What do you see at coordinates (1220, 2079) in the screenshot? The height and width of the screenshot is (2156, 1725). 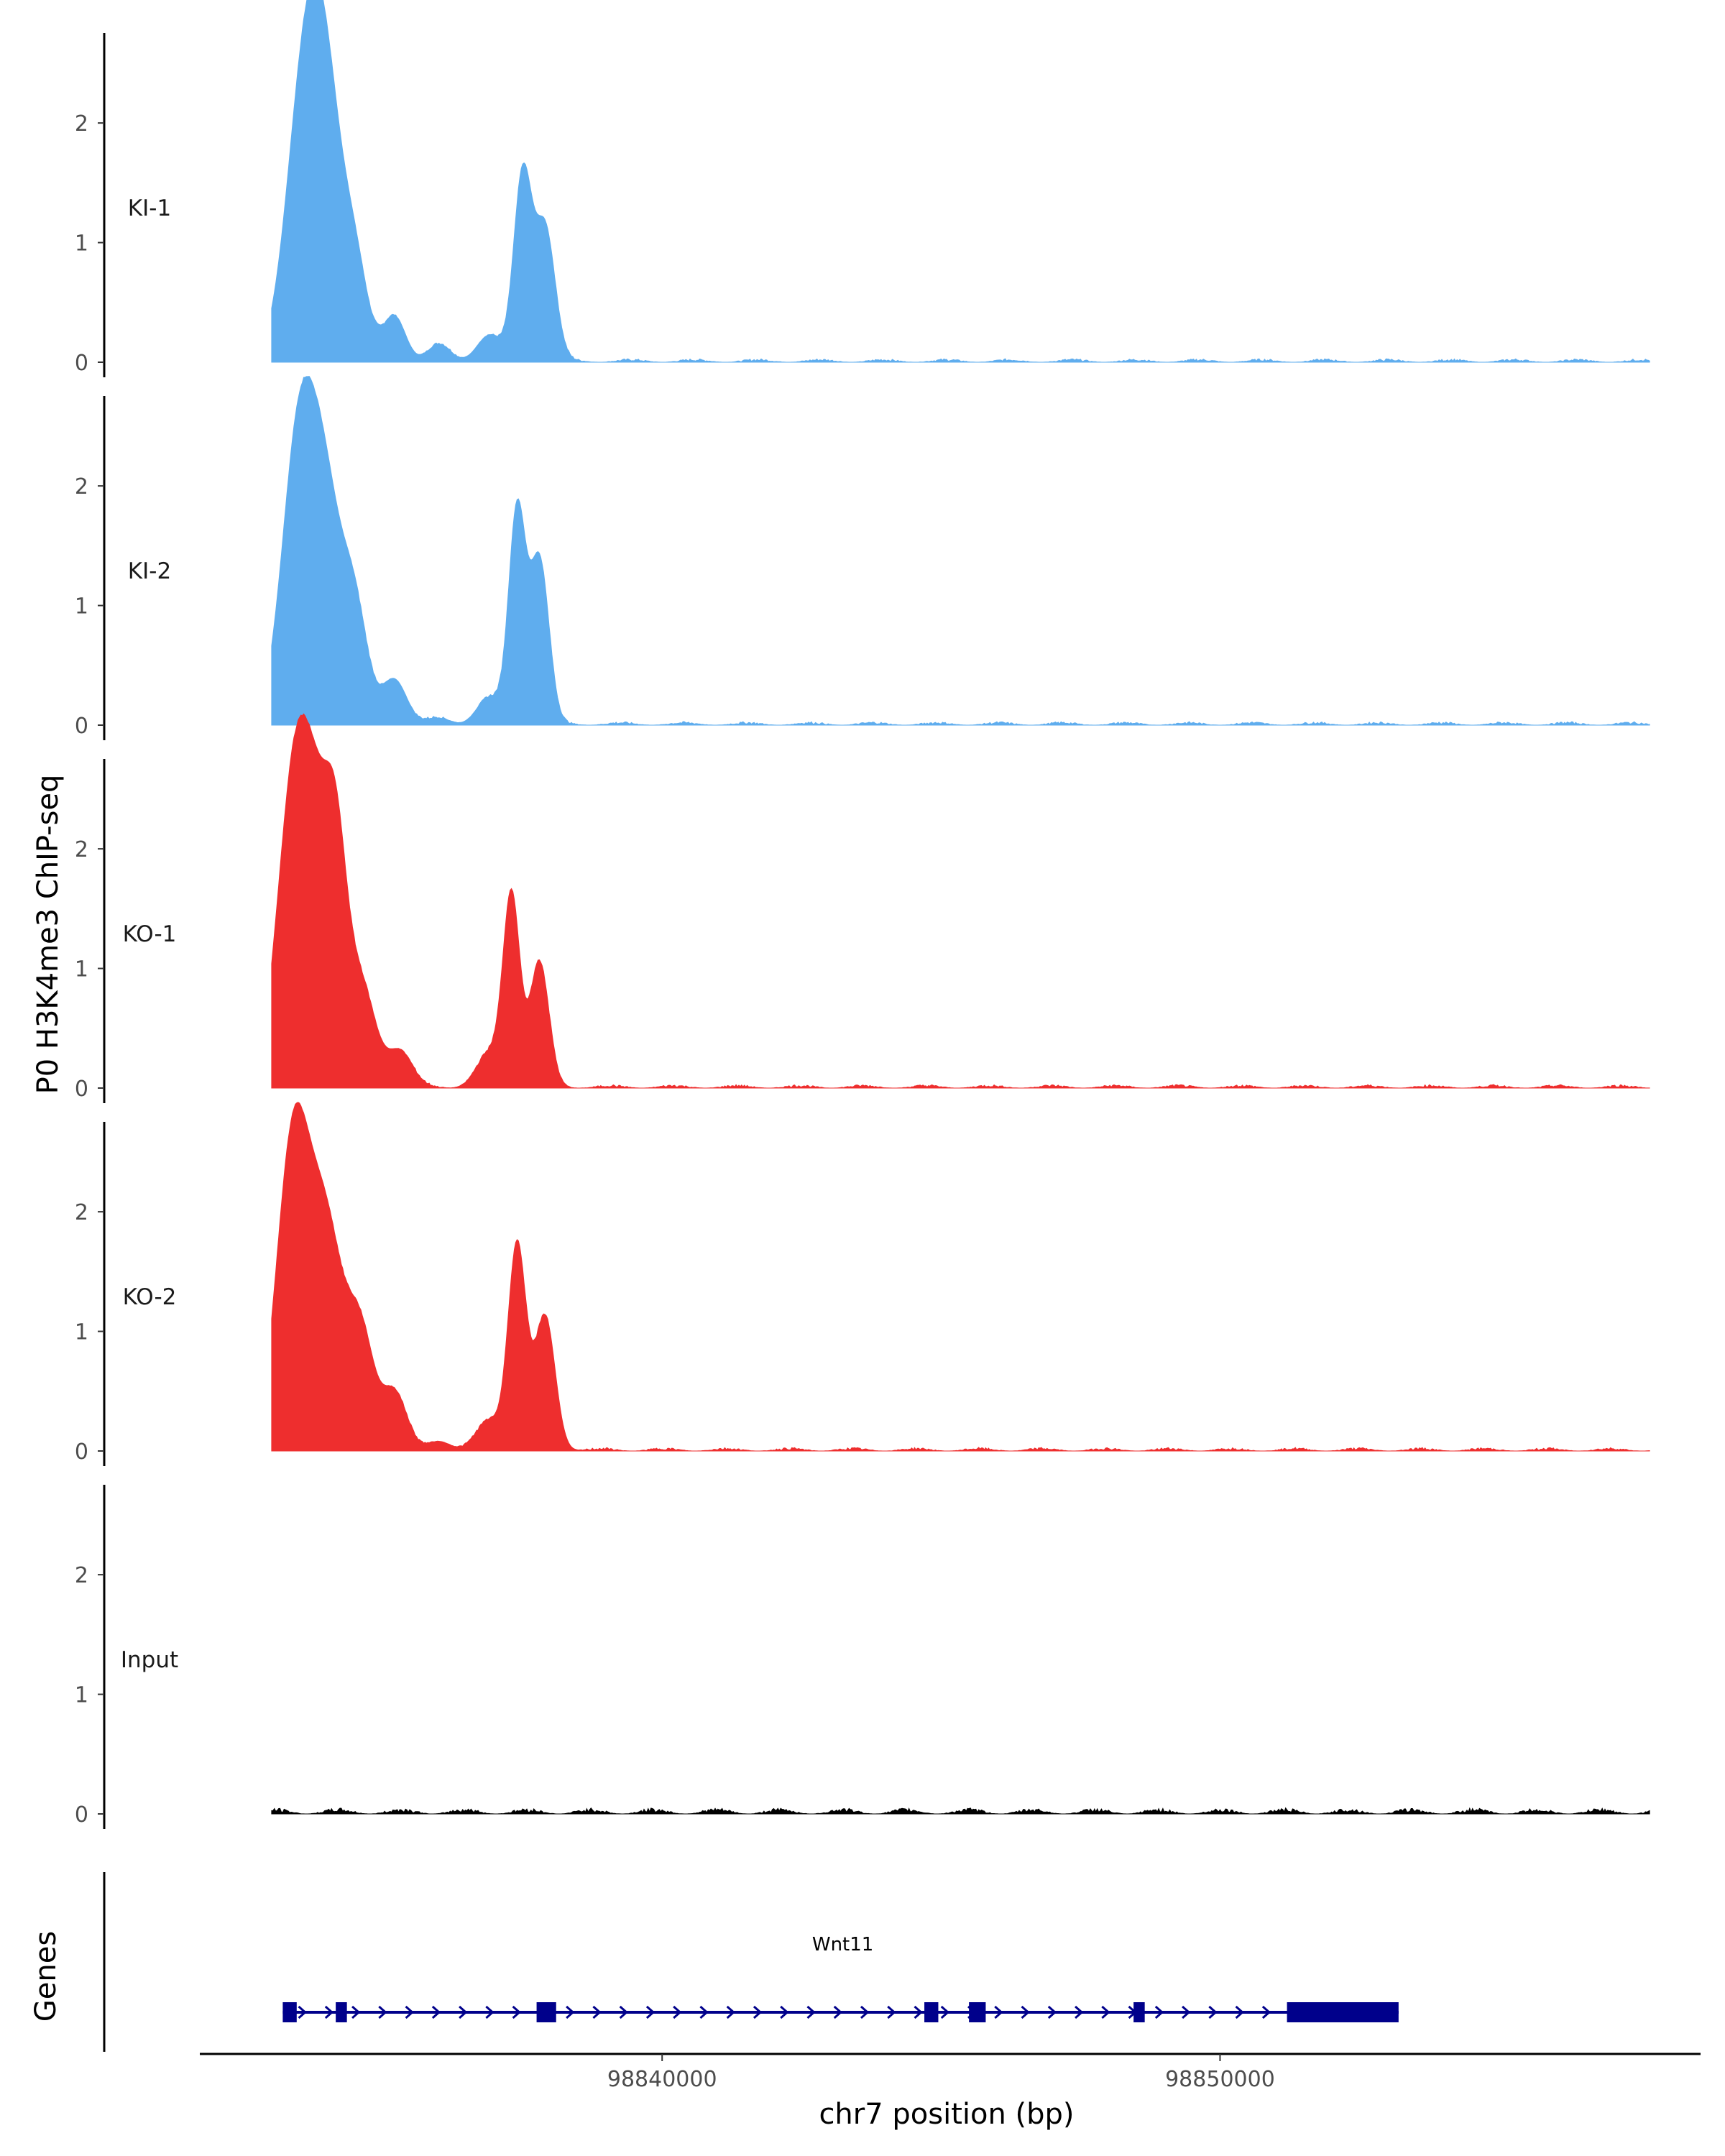 I see `x-tick-label: 98850000` at bounding box center [1220, 2079].